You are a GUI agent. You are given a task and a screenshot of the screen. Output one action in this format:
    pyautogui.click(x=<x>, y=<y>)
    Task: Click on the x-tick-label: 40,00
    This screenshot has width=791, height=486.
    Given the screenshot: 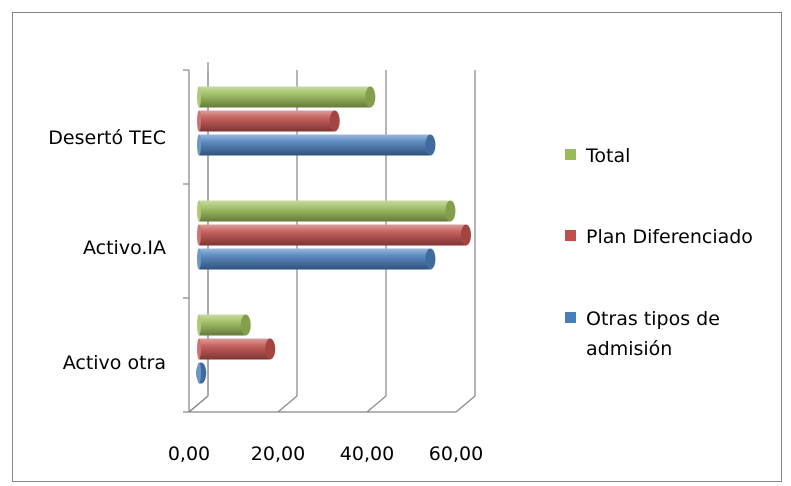 What is the action you would take?
    pyautogui.click(x=367, y=454)
    